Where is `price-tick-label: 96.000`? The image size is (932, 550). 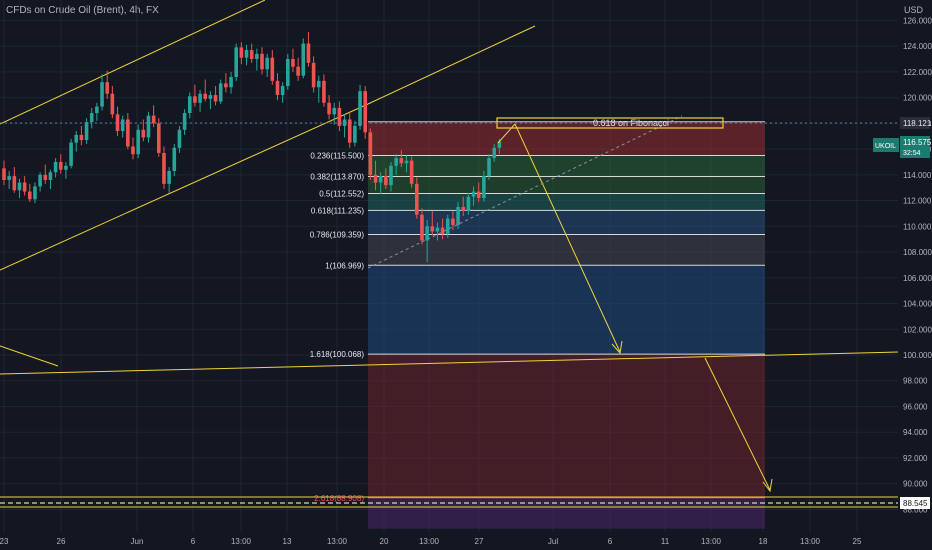
price-tick-label: 96.000 is located at coordinates (915, 406).